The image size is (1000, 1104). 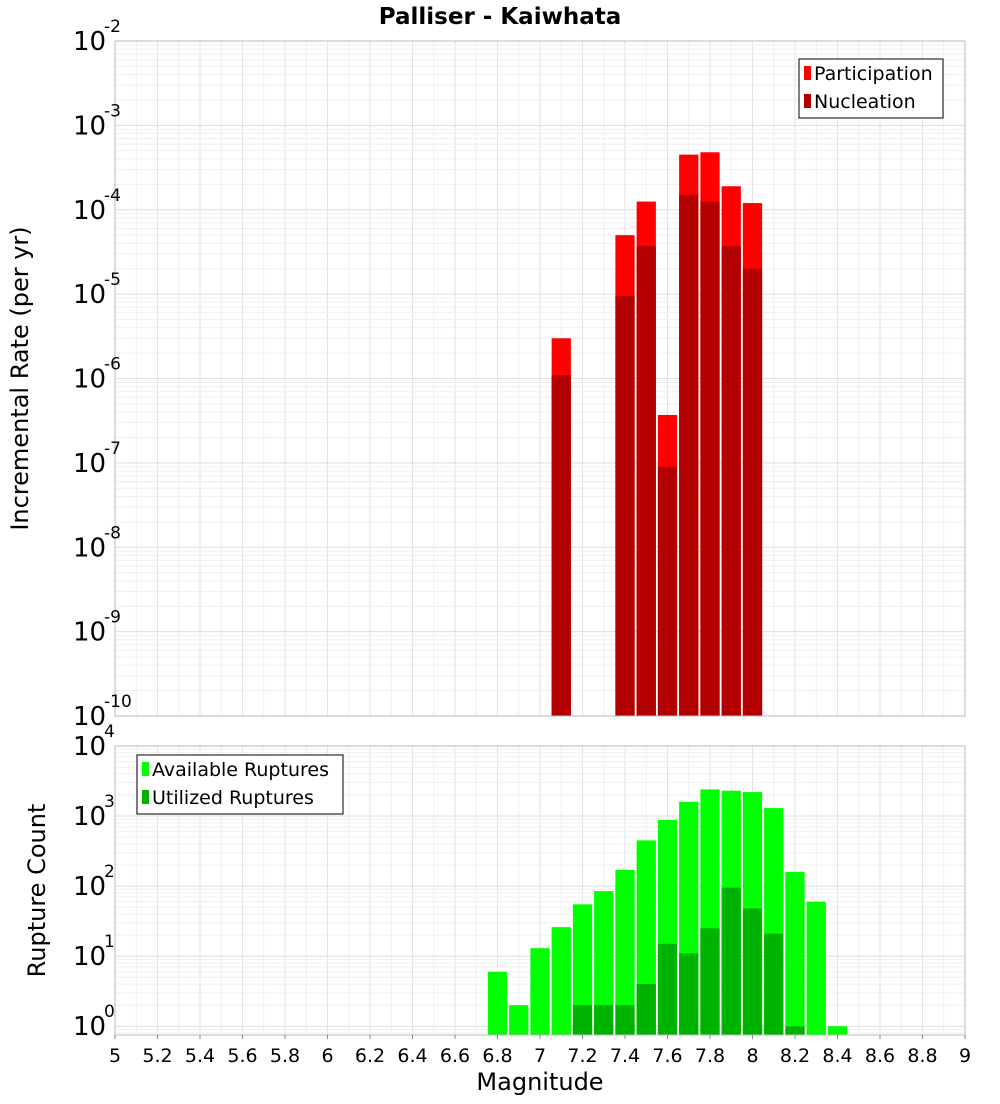 I want to click on x-tick-label: 5.4, so click(x=200, y=1056).